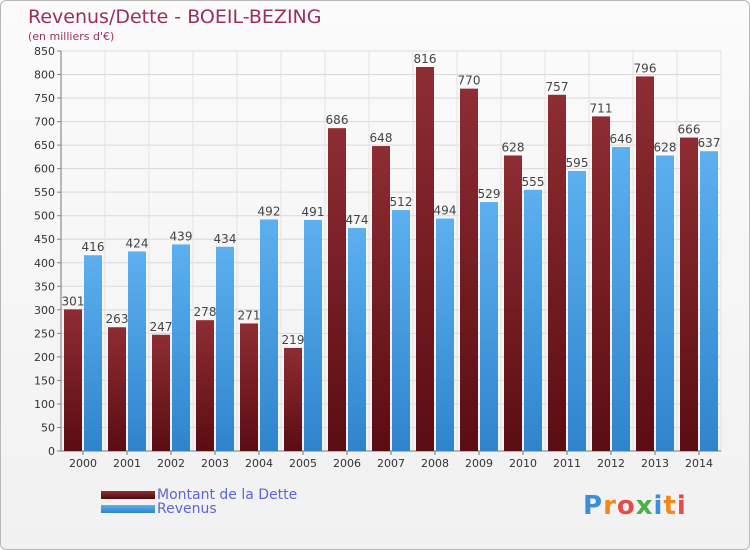 Image resolution: width=750 pixels, height=550 pixels. I want to click on legend-label-dette: Montant de la Dette, so click(227, 495).